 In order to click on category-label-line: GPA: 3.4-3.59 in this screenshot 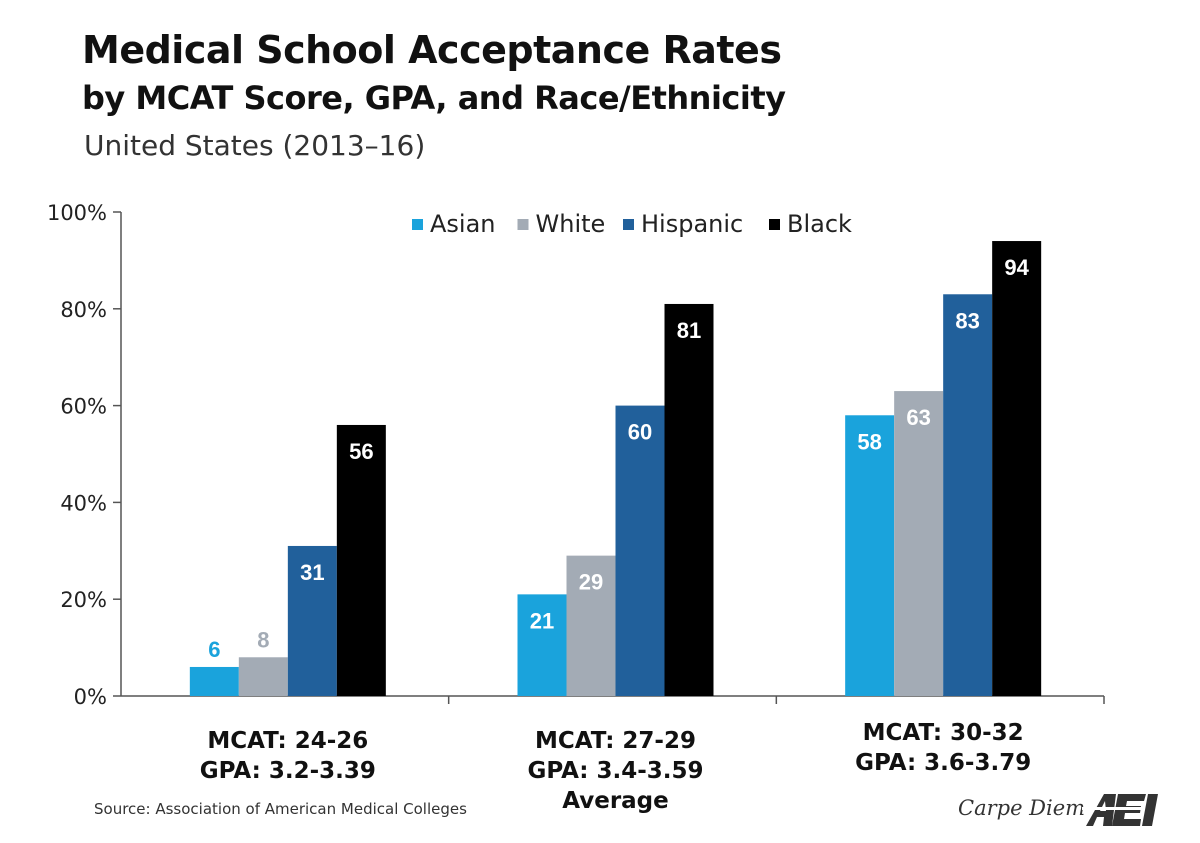, I will do `click(615, 771)`.